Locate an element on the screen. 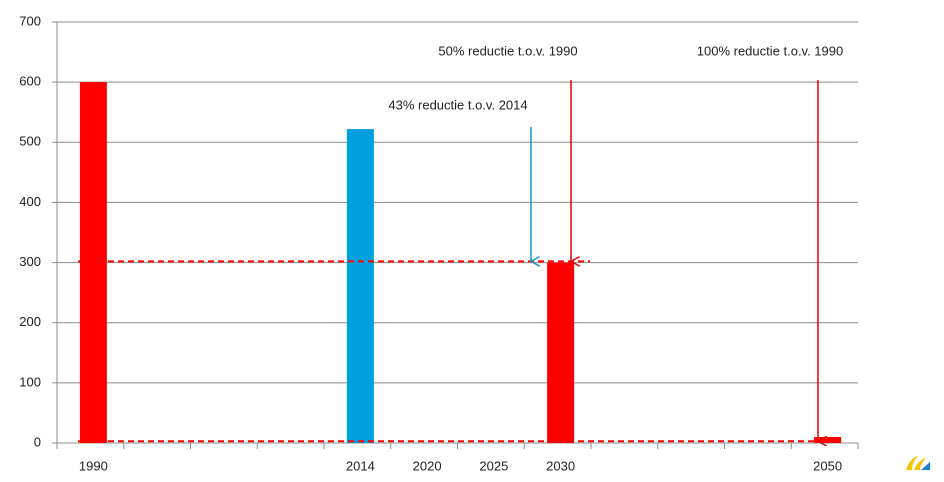 Image resolution: width=944 pixels, height=482 pixels. x-tick-label: 1990 is located at coordinates (93, 465).